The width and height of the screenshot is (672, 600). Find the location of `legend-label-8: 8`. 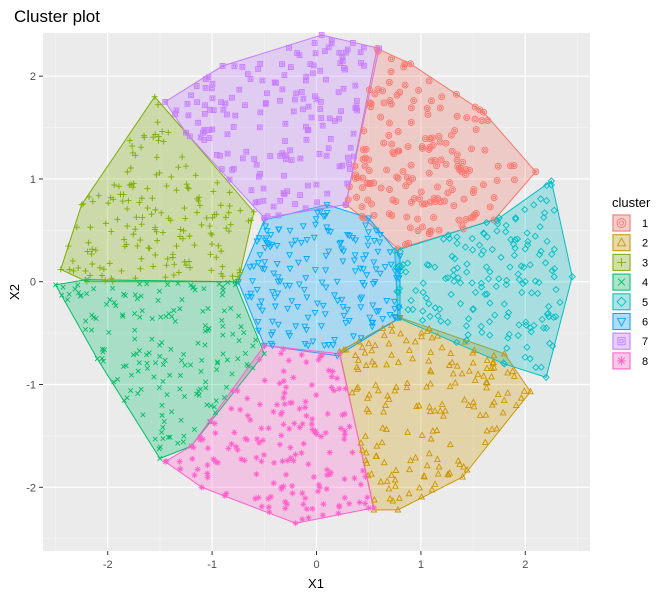

legend-label-8: 8 is located at coordinates (645, 362).